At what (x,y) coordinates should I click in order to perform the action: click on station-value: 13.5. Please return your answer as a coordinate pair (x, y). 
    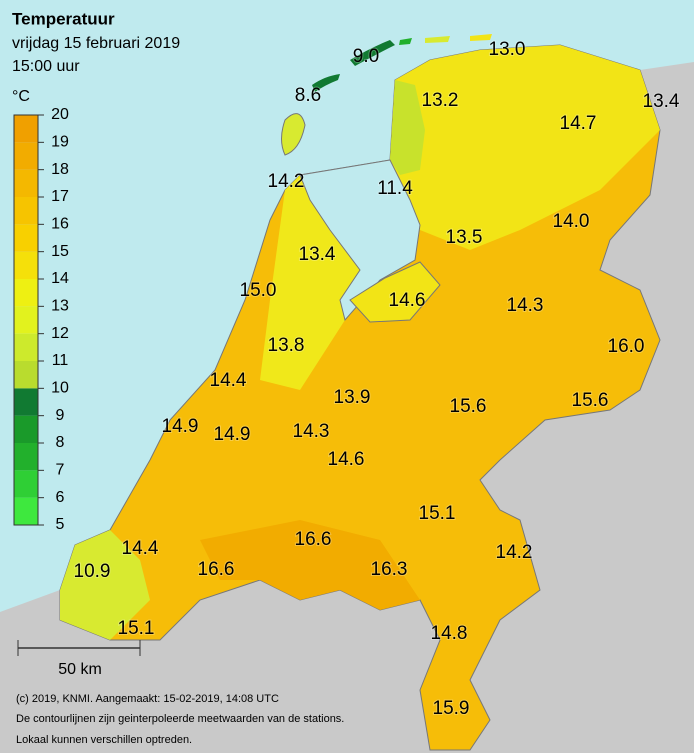
    Looking at the image, I should click on (464, 237).